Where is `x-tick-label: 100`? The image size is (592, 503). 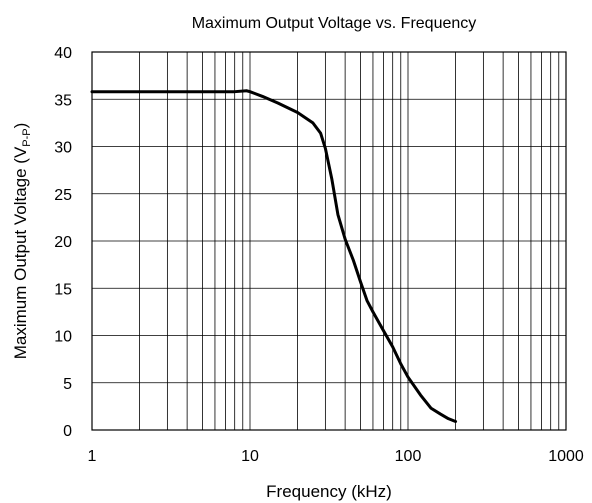
x-tick-label: 100 is located at coordinates (408, 456).